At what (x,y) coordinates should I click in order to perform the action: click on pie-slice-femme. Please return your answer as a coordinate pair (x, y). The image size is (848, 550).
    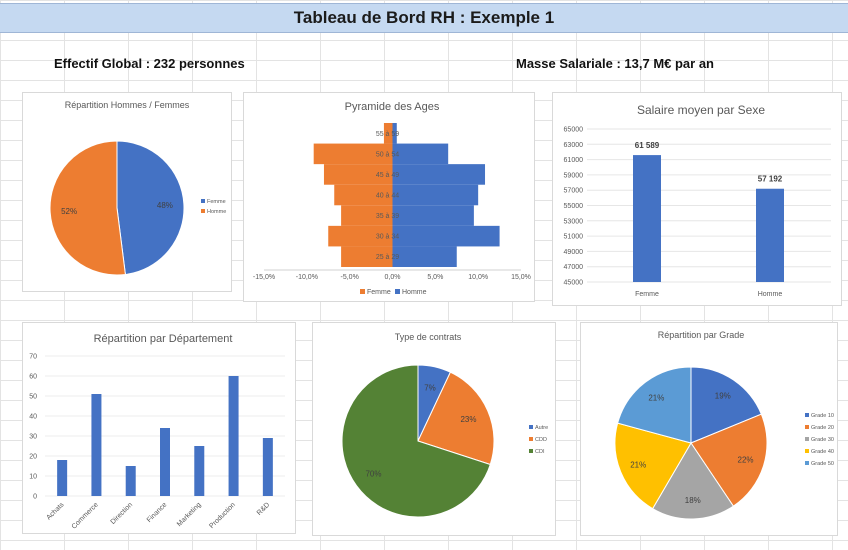
    Looking at the image, I should click on (150, 208).